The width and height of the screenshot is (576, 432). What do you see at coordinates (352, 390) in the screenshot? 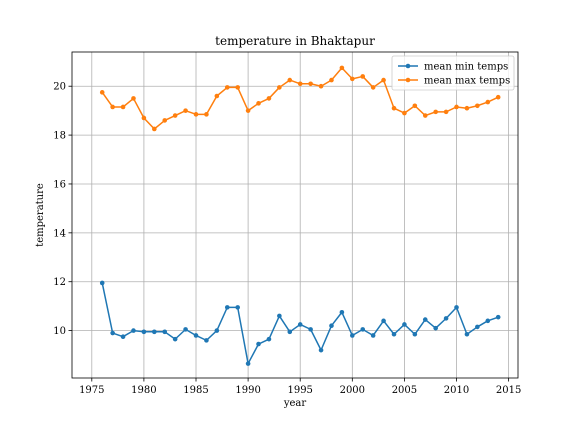
I see `x-tick-label: 2000` at bounding box center [352, 390].